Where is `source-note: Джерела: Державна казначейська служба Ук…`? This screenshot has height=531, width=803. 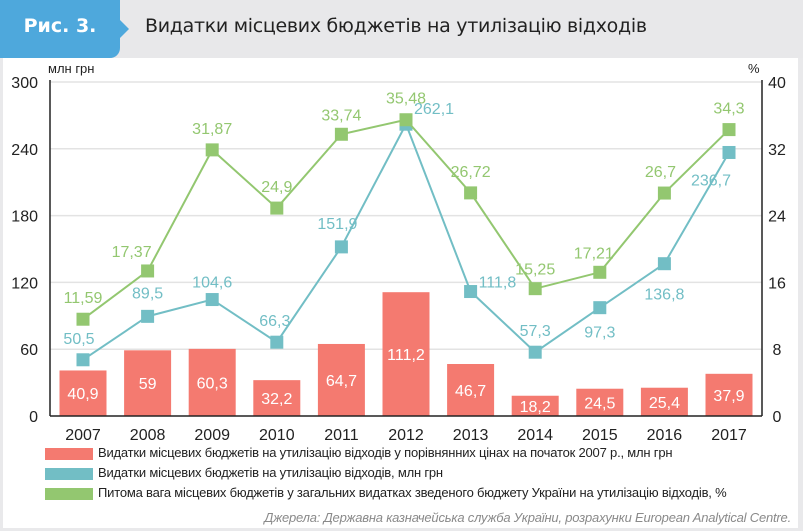 source-note: Джерела: Державна казначейська служба Ук… is located at coordinates (527, 517).